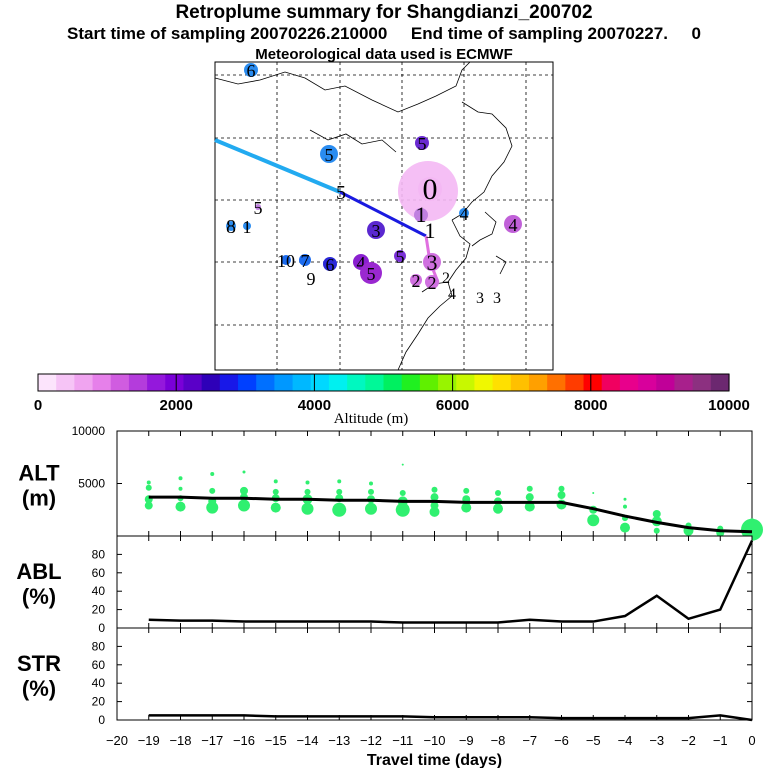  Describe the element at coordinates (402, 740) in the screenshot. I see `x-tick-label: −11` at that location.